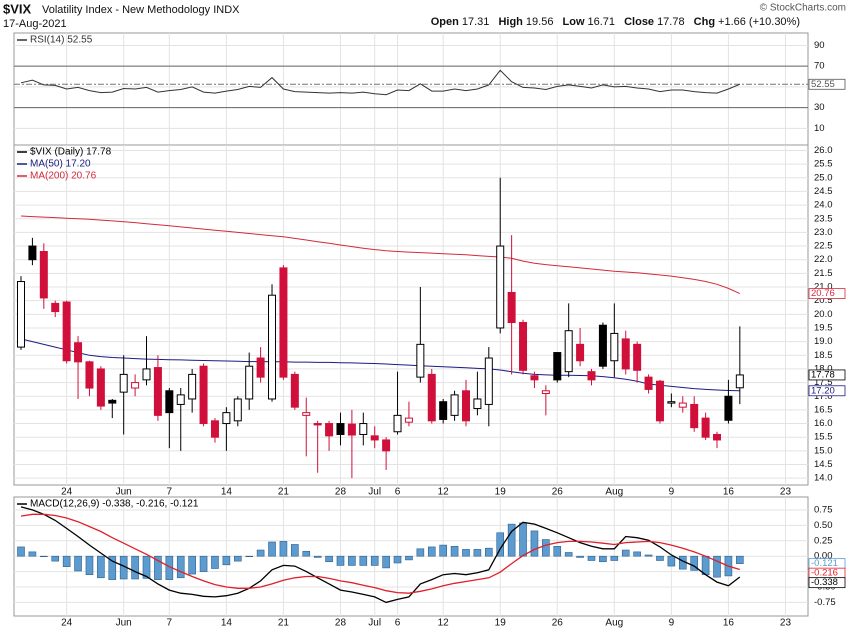  I want to click on legend-label: RSI(14) 52.55, so click(61, 40).